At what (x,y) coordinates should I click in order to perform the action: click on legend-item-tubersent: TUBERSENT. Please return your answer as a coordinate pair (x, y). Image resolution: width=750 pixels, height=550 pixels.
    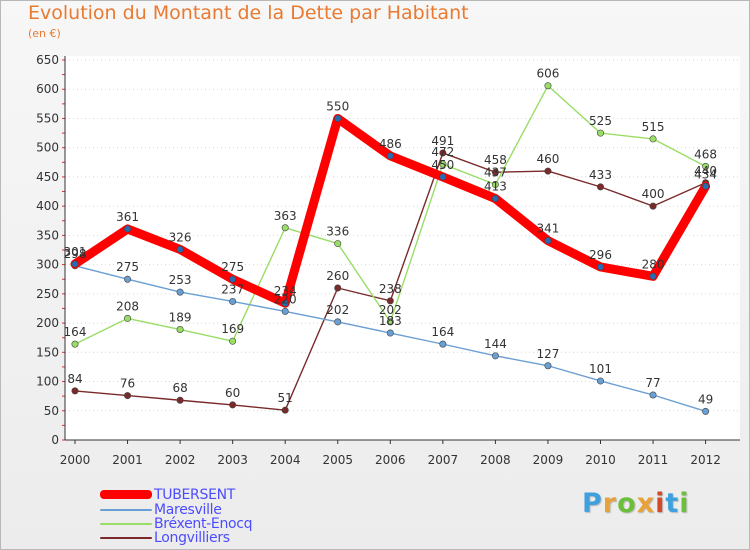
    Looking at the image, I should click on (167, 495).